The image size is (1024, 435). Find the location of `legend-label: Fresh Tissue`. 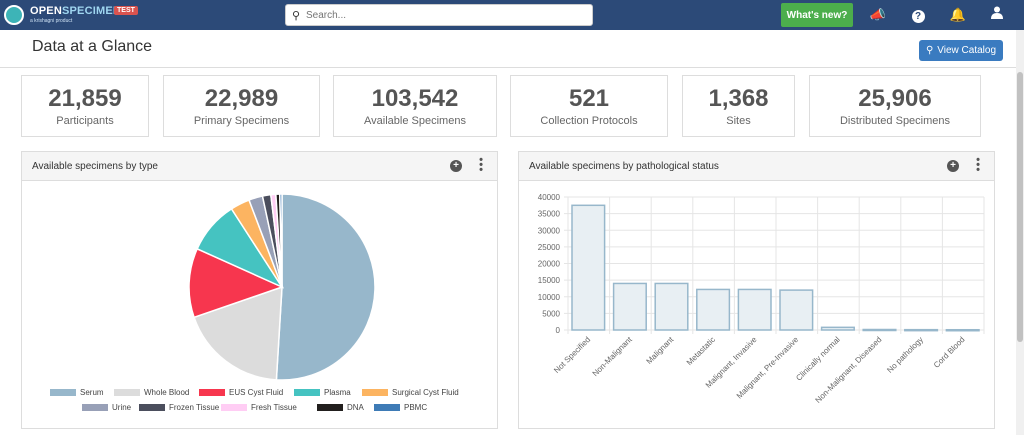

legend-label: Fresh Tissue is located at coordinates (274, 407).